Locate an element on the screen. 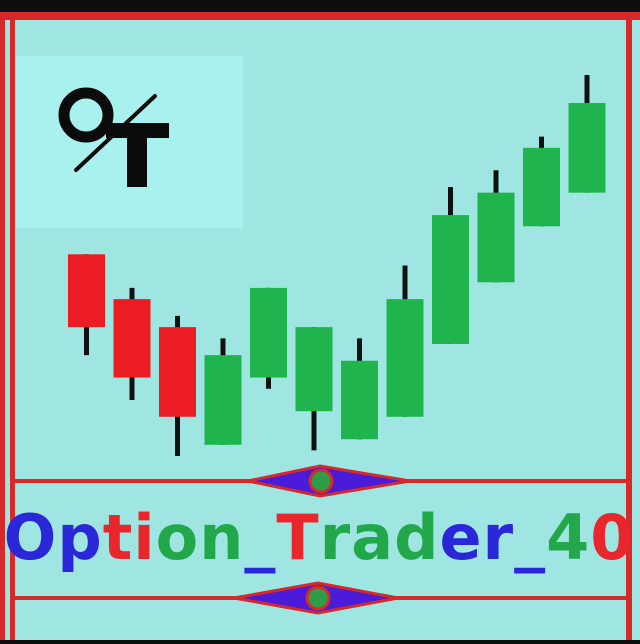 The height and width of the screenshot is (644, 640). brand-segment-1: Op is located at coordinates (53, 537).